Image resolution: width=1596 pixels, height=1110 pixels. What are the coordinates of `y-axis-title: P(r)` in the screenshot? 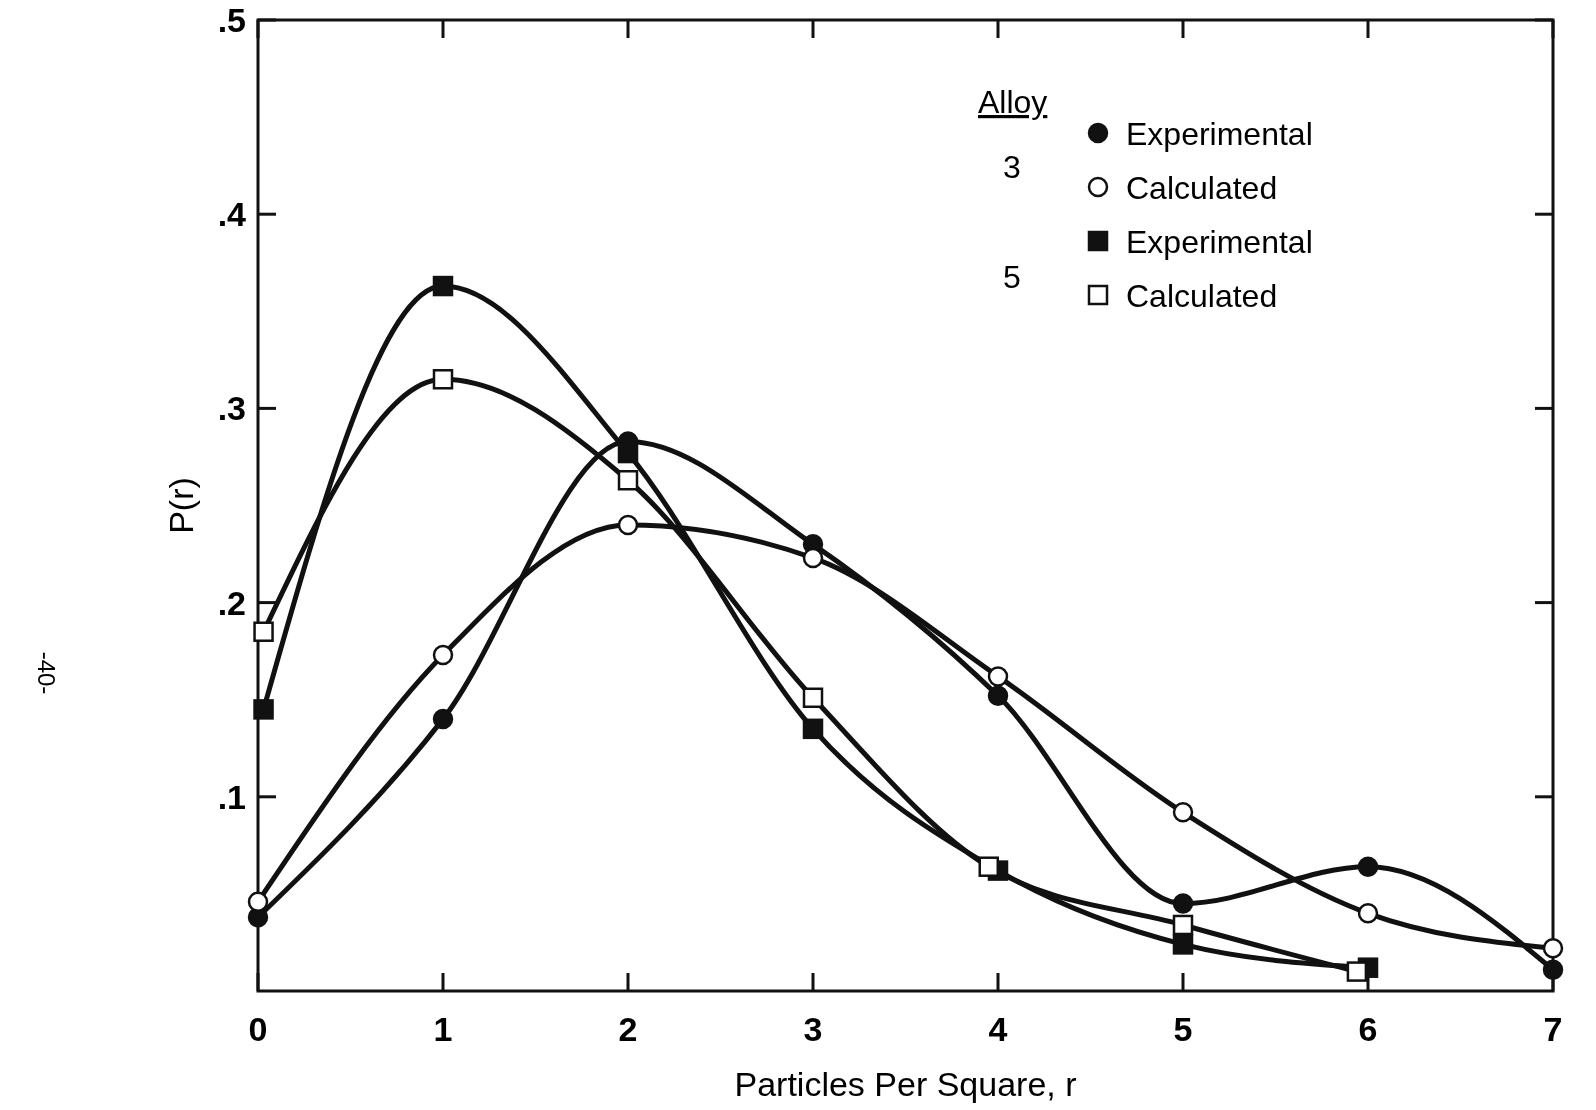 It's located at (181, 505).